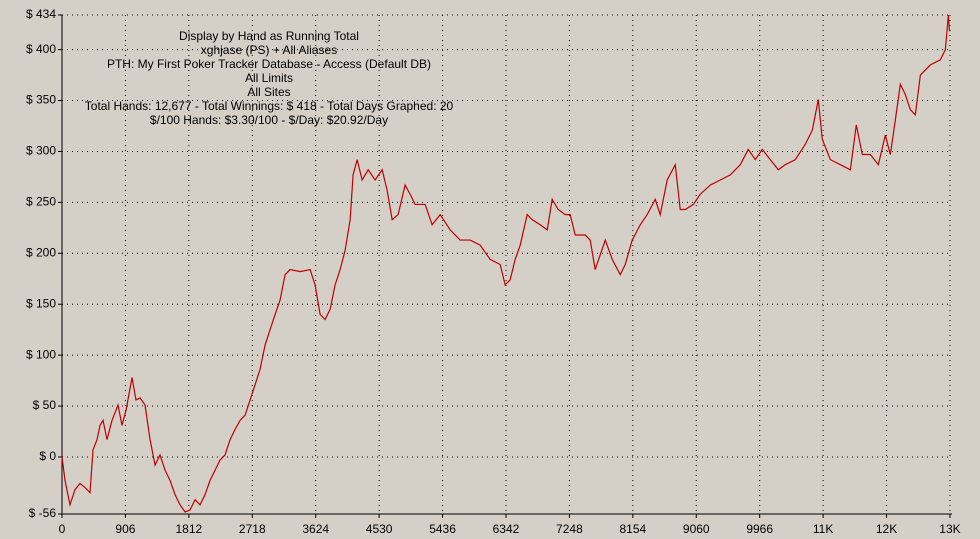  What do you see at coordinates (696, 529) in the screenshot?
I see `x-tick-label: 9060` at bounding box center [696, 529].